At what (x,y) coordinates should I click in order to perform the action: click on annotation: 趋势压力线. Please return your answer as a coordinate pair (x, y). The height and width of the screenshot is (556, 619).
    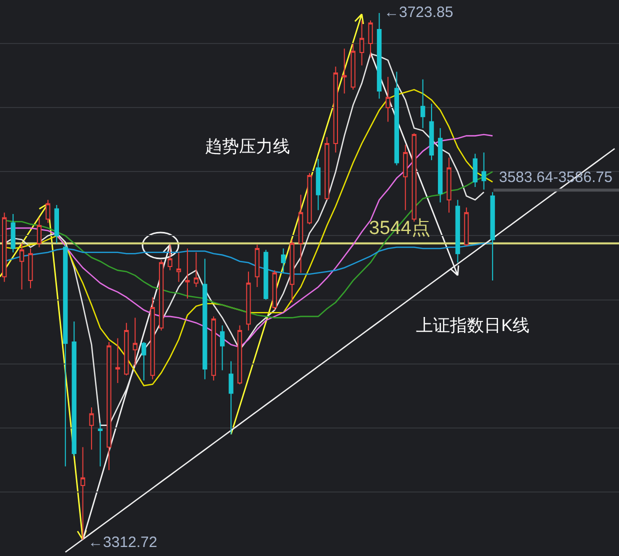
    Looking at the image, I should click on (247, 146).